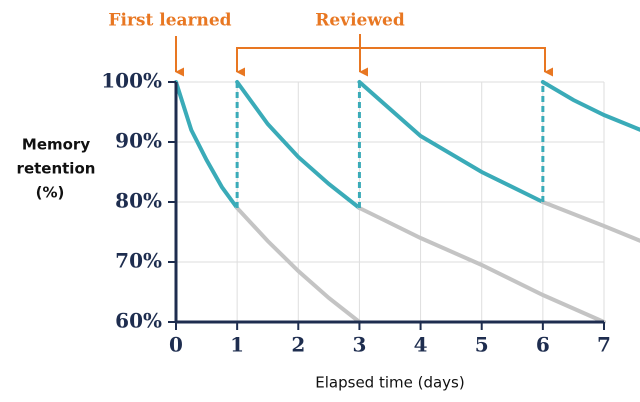 The width and height of the screenshot is (640, 402). Describe the element at coordinates (395, 62) in the screenshot. I see `bracket` at that location.